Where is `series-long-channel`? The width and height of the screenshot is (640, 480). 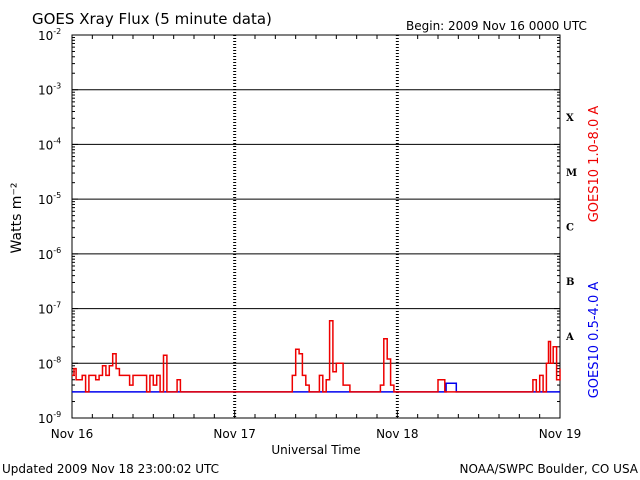
series-long-channel is located at coordinates (316, 356).